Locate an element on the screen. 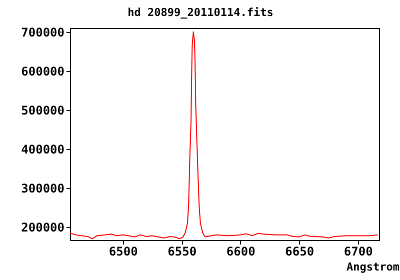 The height and width of the screenshot is (280, 400). y-tick-label: 300000 is located at coordinates (42, 189).